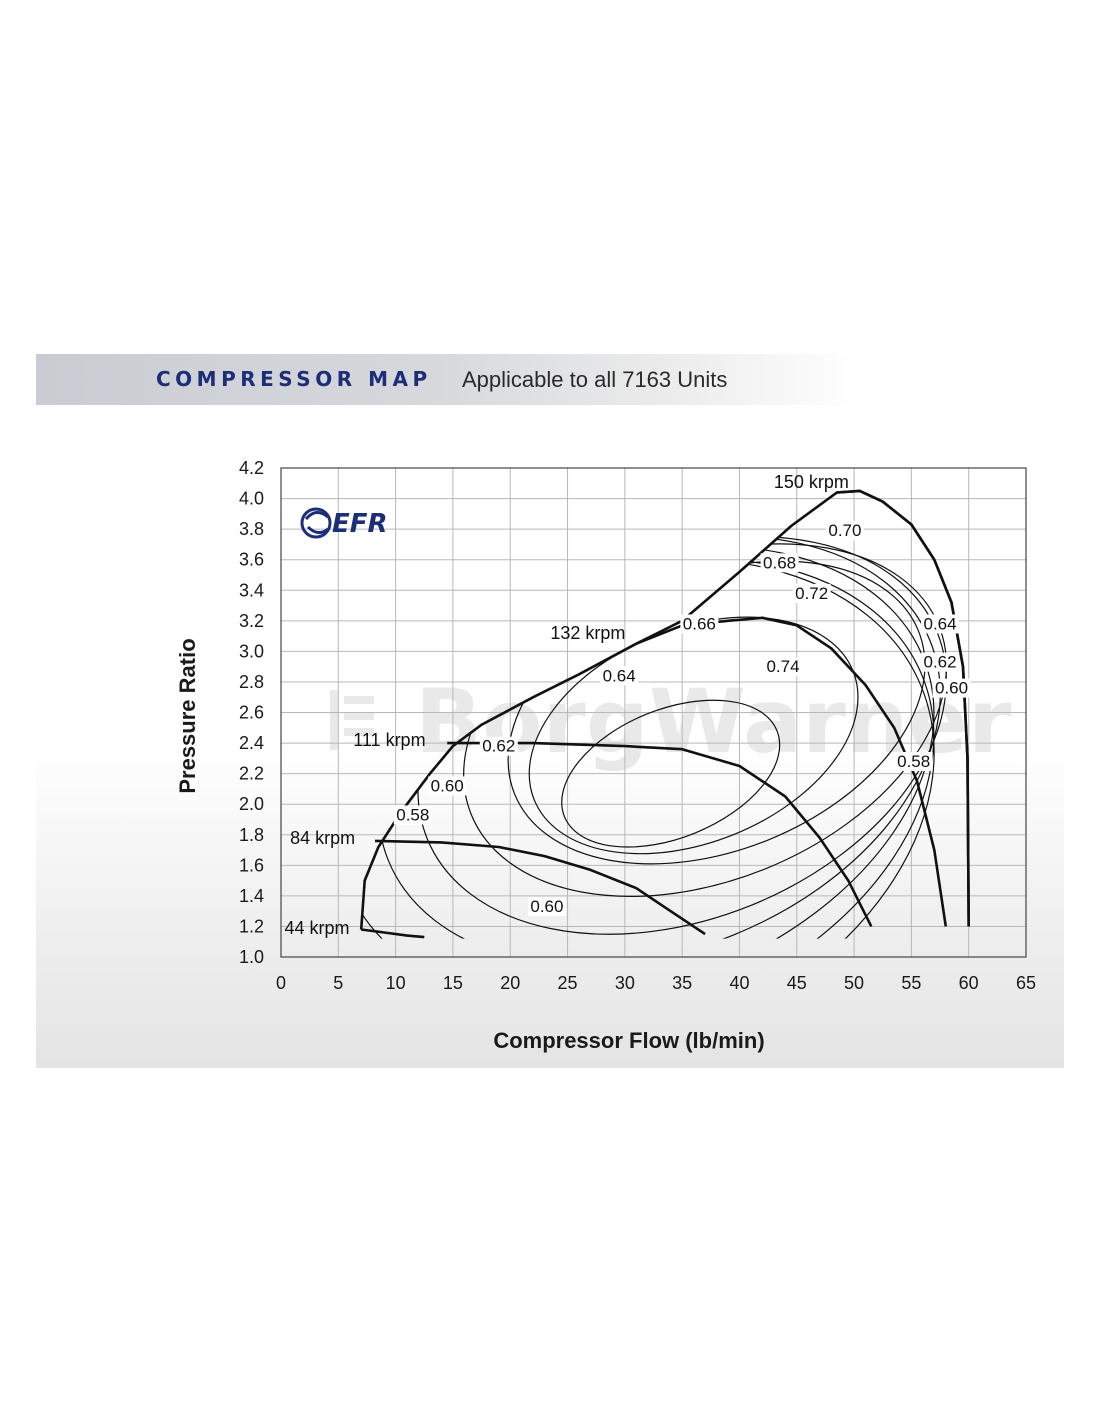  Describe the element at coordinates (682, 983) in the screenshot. I see `x-tick-label: 35` at that location.